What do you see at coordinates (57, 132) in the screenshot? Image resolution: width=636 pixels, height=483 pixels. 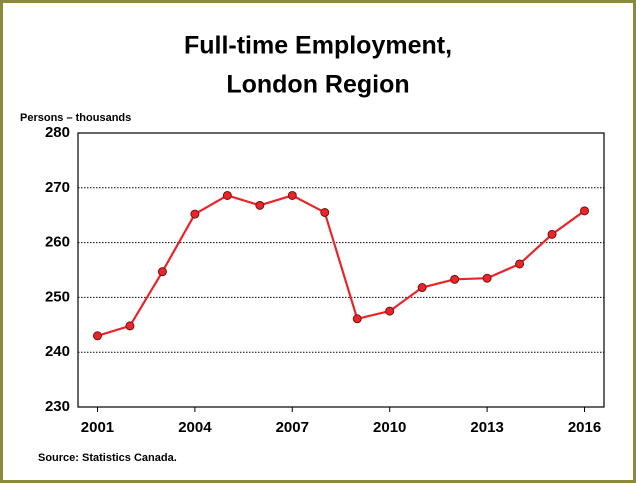 I see `y-tick-label: 280` at bounding box center [57, 132].